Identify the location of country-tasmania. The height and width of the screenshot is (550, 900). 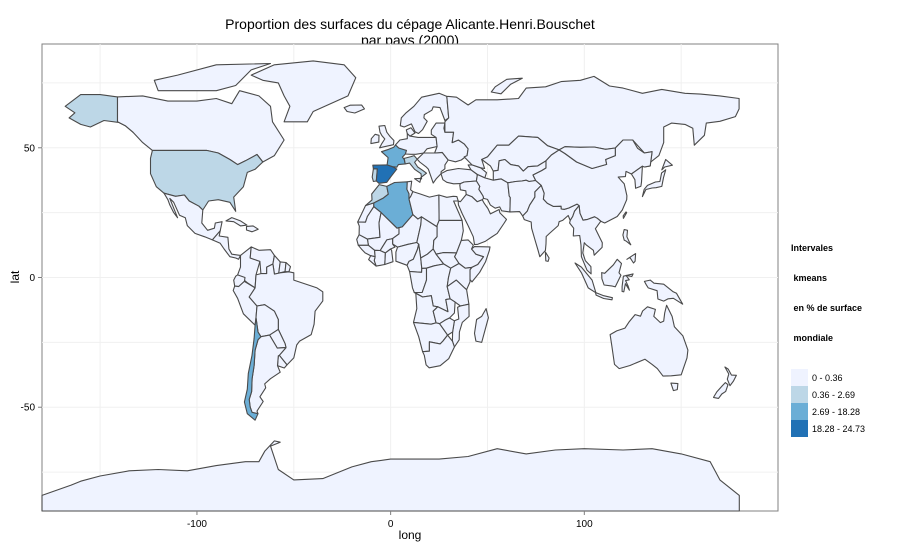
(674, 387).